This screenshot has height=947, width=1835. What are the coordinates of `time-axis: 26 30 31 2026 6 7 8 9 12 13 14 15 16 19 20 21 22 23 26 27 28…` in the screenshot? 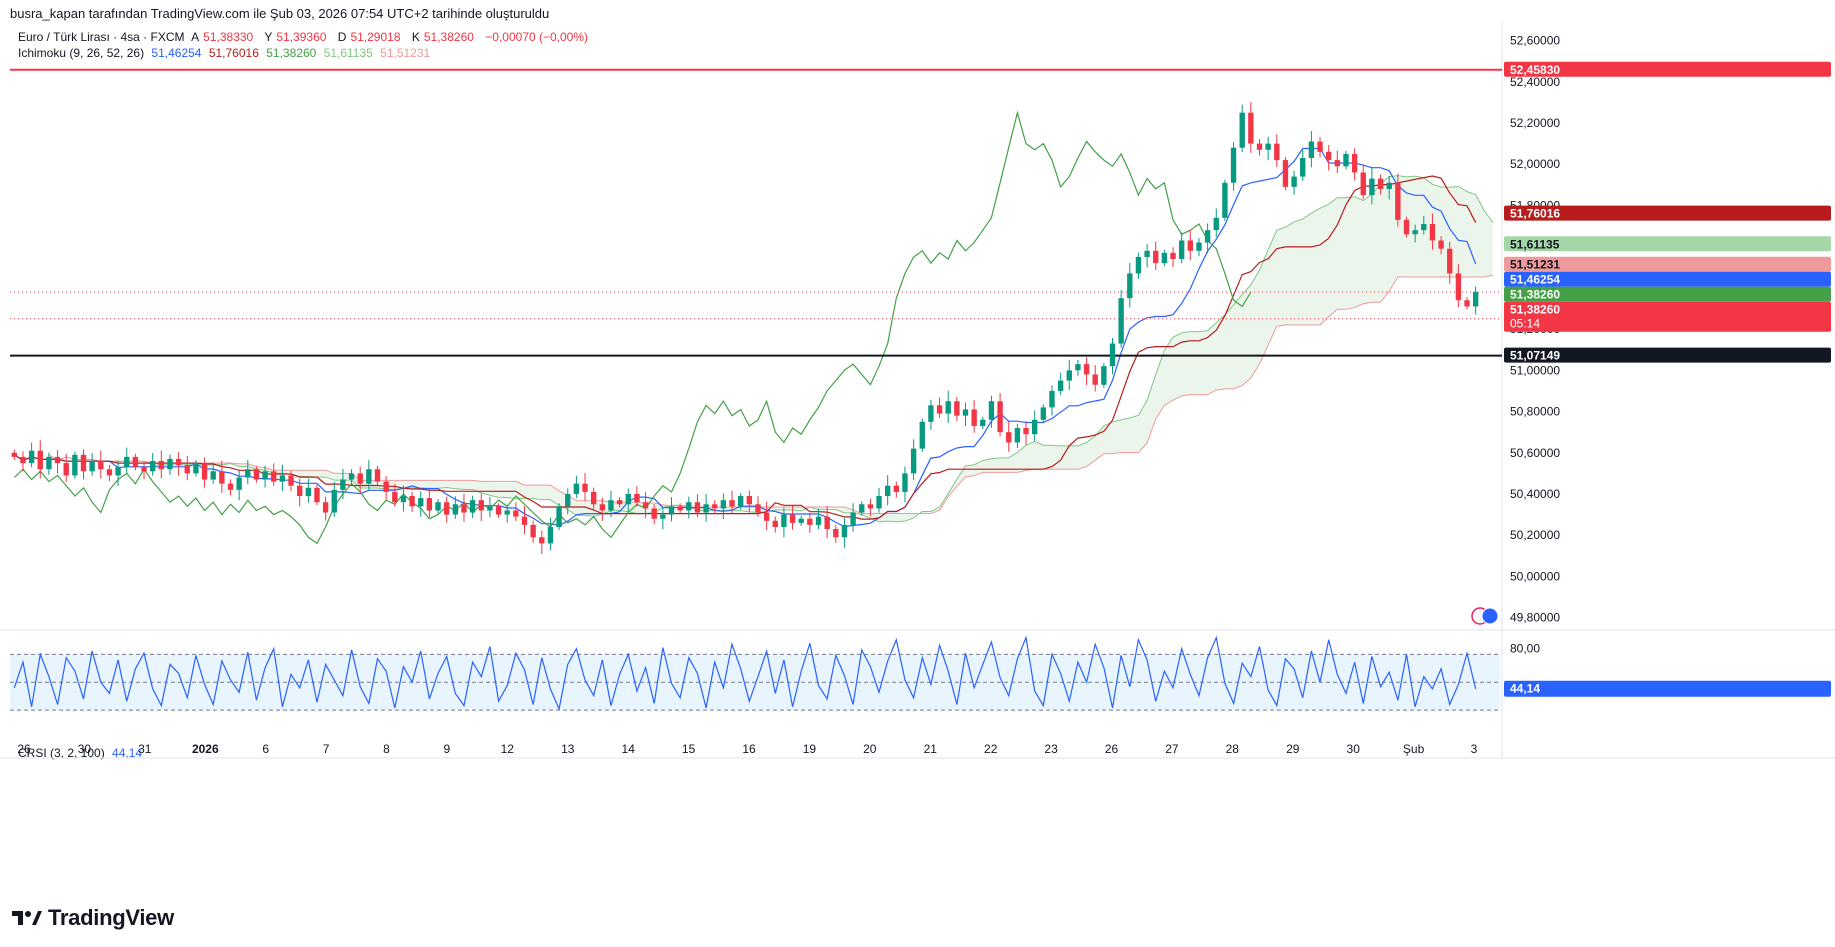 It's located at (747, 749).